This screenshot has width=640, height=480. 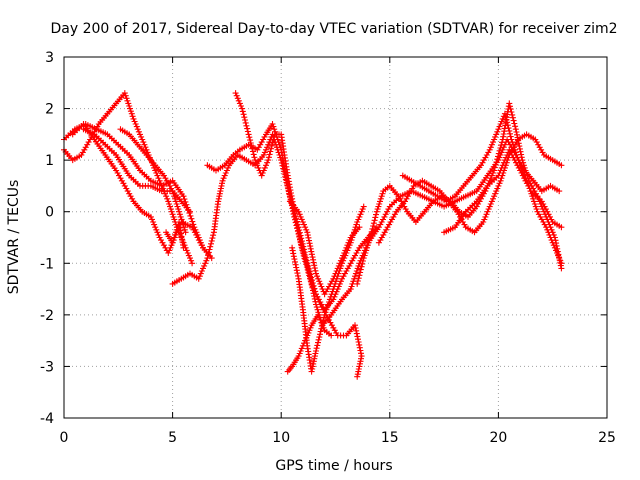 I want to click on x-tick-label: 25, so click(x=607, y=438).